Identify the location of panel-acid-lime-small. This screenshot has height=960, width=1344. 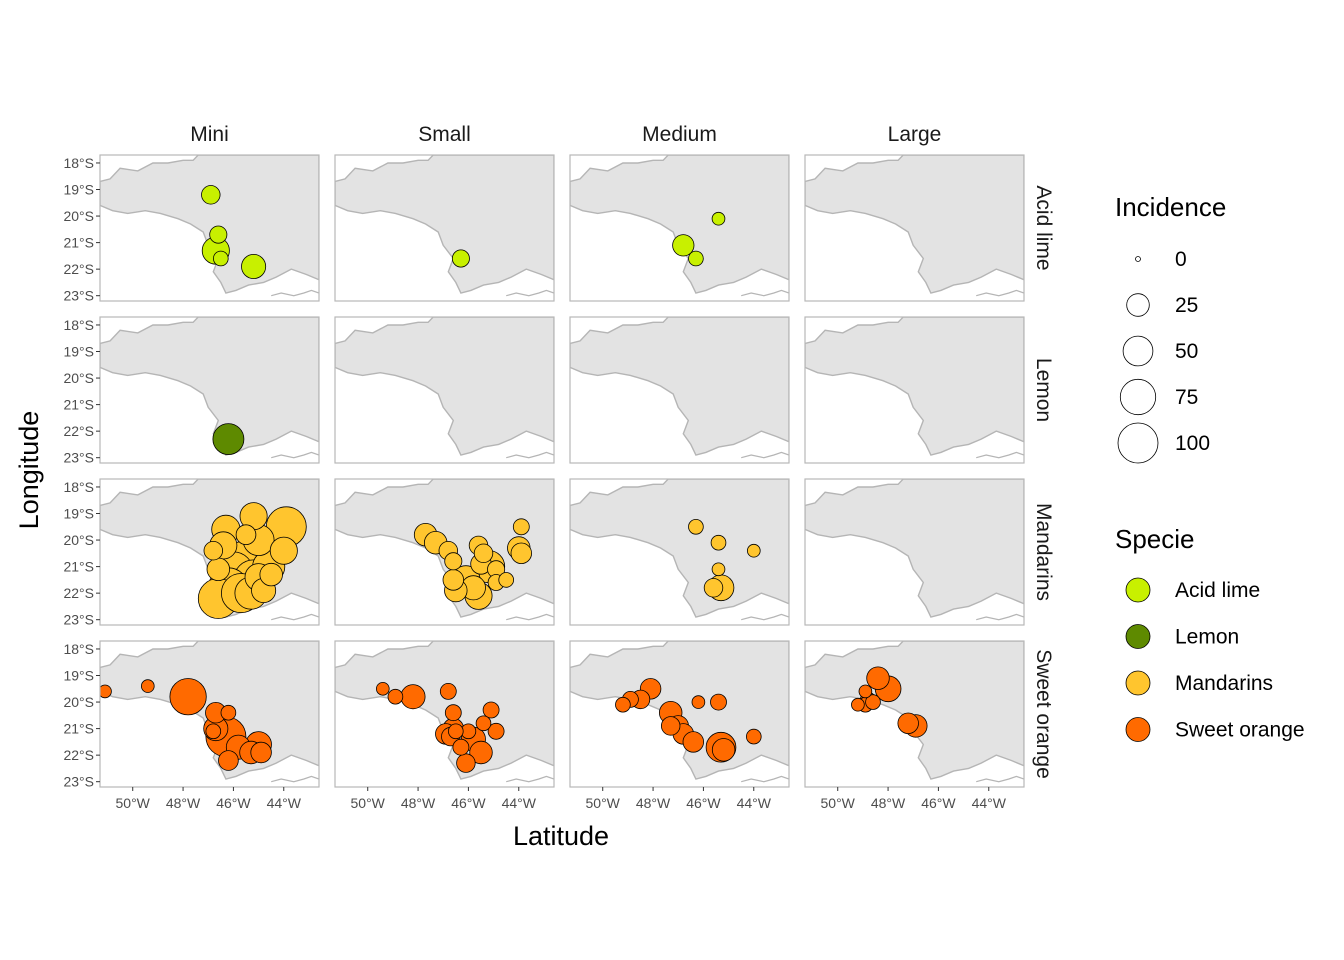
(444, 228).